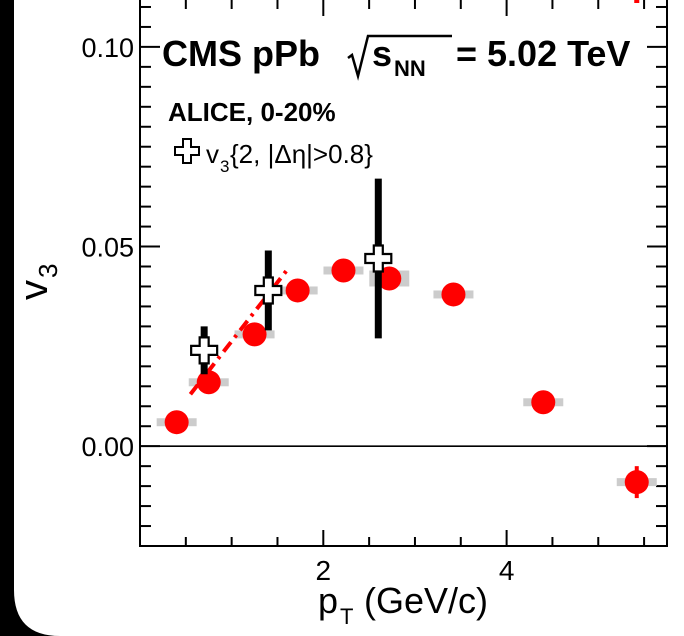 This screenshot has height=636, width=684. I want to click on x-axis-label-p: p, so click(328, 600).